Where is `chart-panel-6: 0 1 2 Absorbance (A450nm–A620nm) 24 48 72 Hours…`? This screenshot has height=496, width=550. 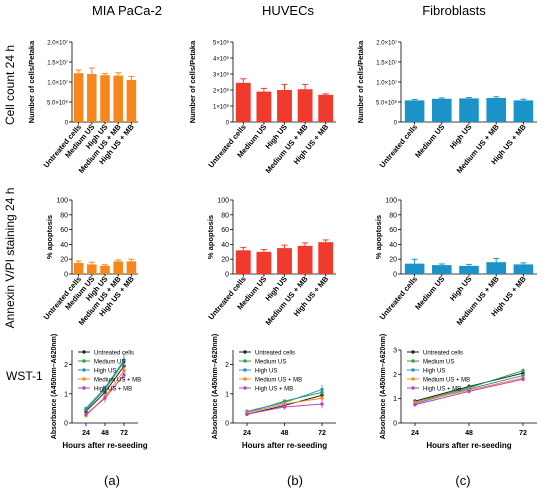 chart-panel-6: 0 1 2 Absorbance (A450nm–A620nm) 24 48 72 Hours… is located at coordinates (99, 392).